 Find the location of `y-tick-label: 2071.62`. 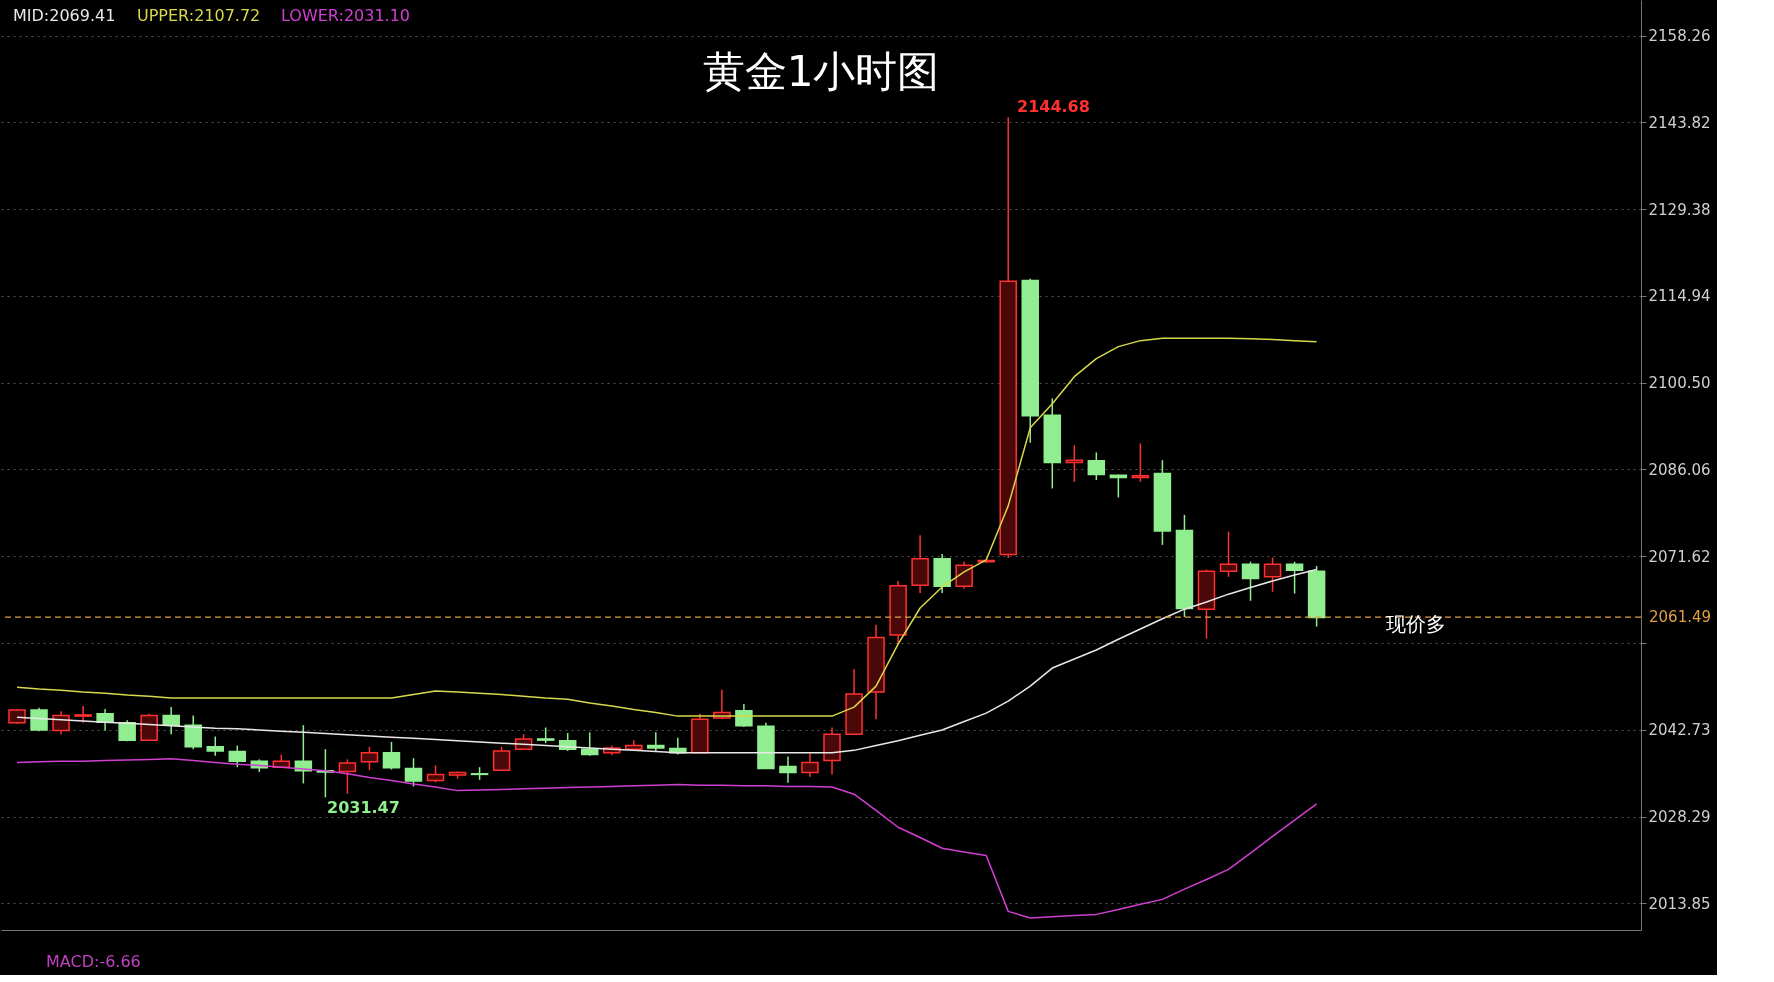

y-tick-label: 2071.62 is located at coordinates (1679, 556).